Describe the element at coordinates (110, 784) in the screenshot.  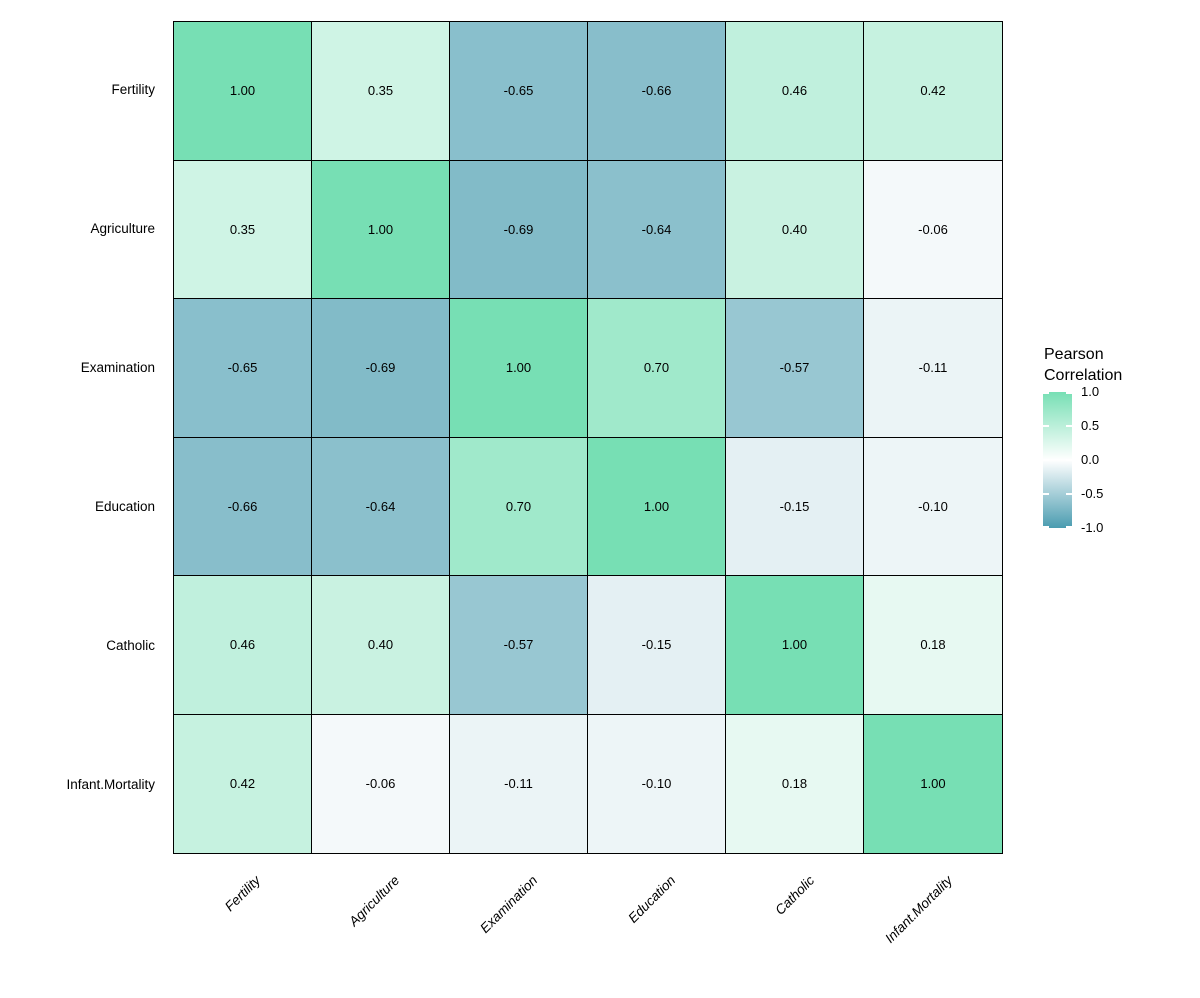
I see `y-axis-label: Infant.Mortality` at that location.